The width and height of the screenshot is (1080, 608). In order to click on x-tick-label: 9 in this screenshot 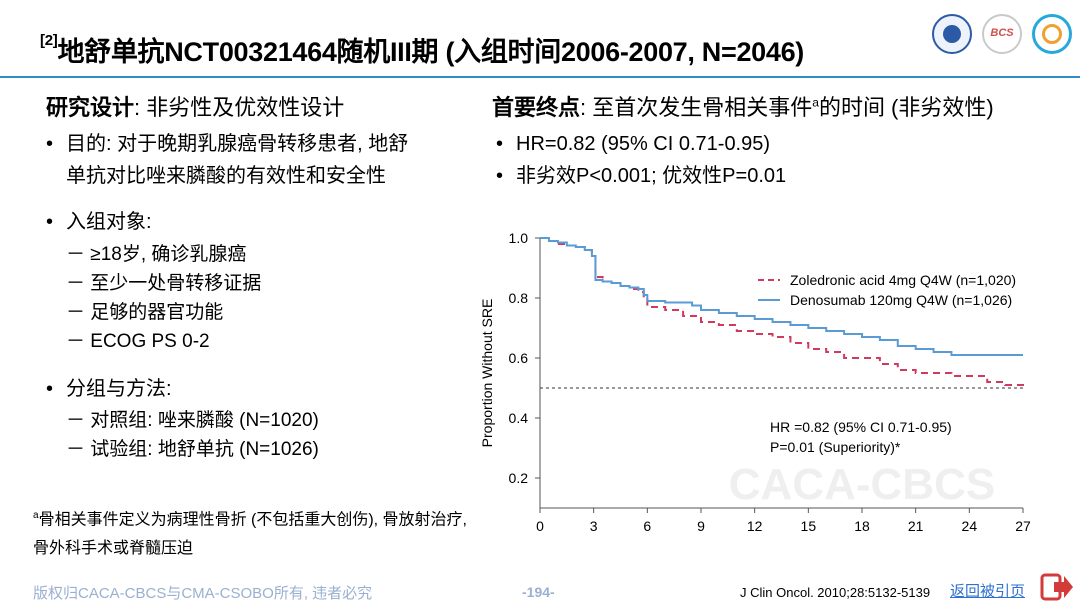, I will do `click(701, 526)`.